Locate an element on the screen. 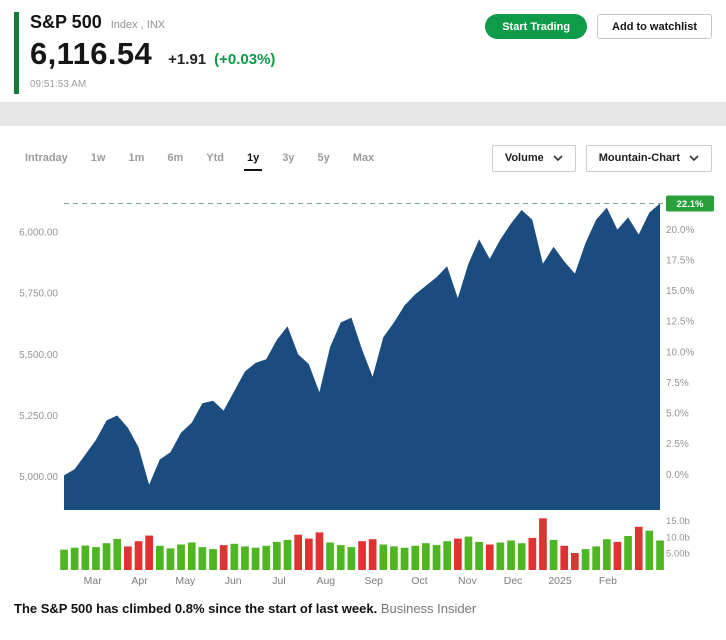 Image resolution: width=726 pixels, height=640 pixels. x-axis-month-label: Feb is located at coordinates (608, 581).